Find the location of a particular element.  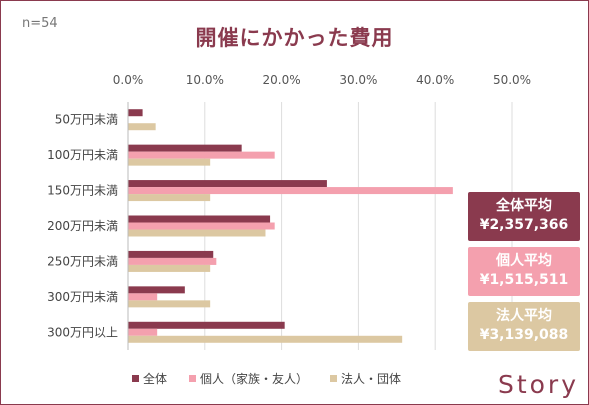

x-tick-labels: 0.0% 10.0% 20.0% 30.0% 40.0% 50.0% is located at coordinates (322, 80).